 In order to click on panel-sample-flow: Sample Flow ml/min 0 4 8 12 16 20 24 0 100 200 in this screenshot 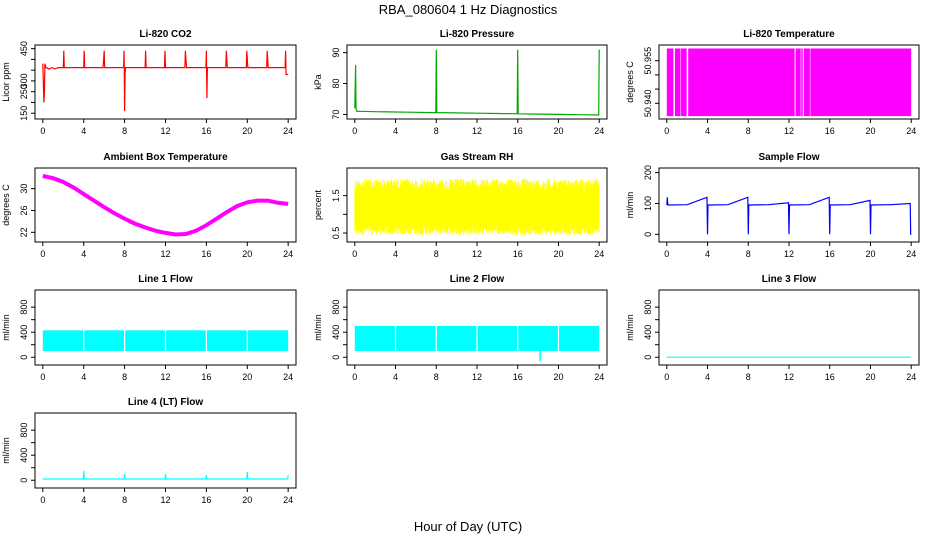, I will do `click(772, 205)`.